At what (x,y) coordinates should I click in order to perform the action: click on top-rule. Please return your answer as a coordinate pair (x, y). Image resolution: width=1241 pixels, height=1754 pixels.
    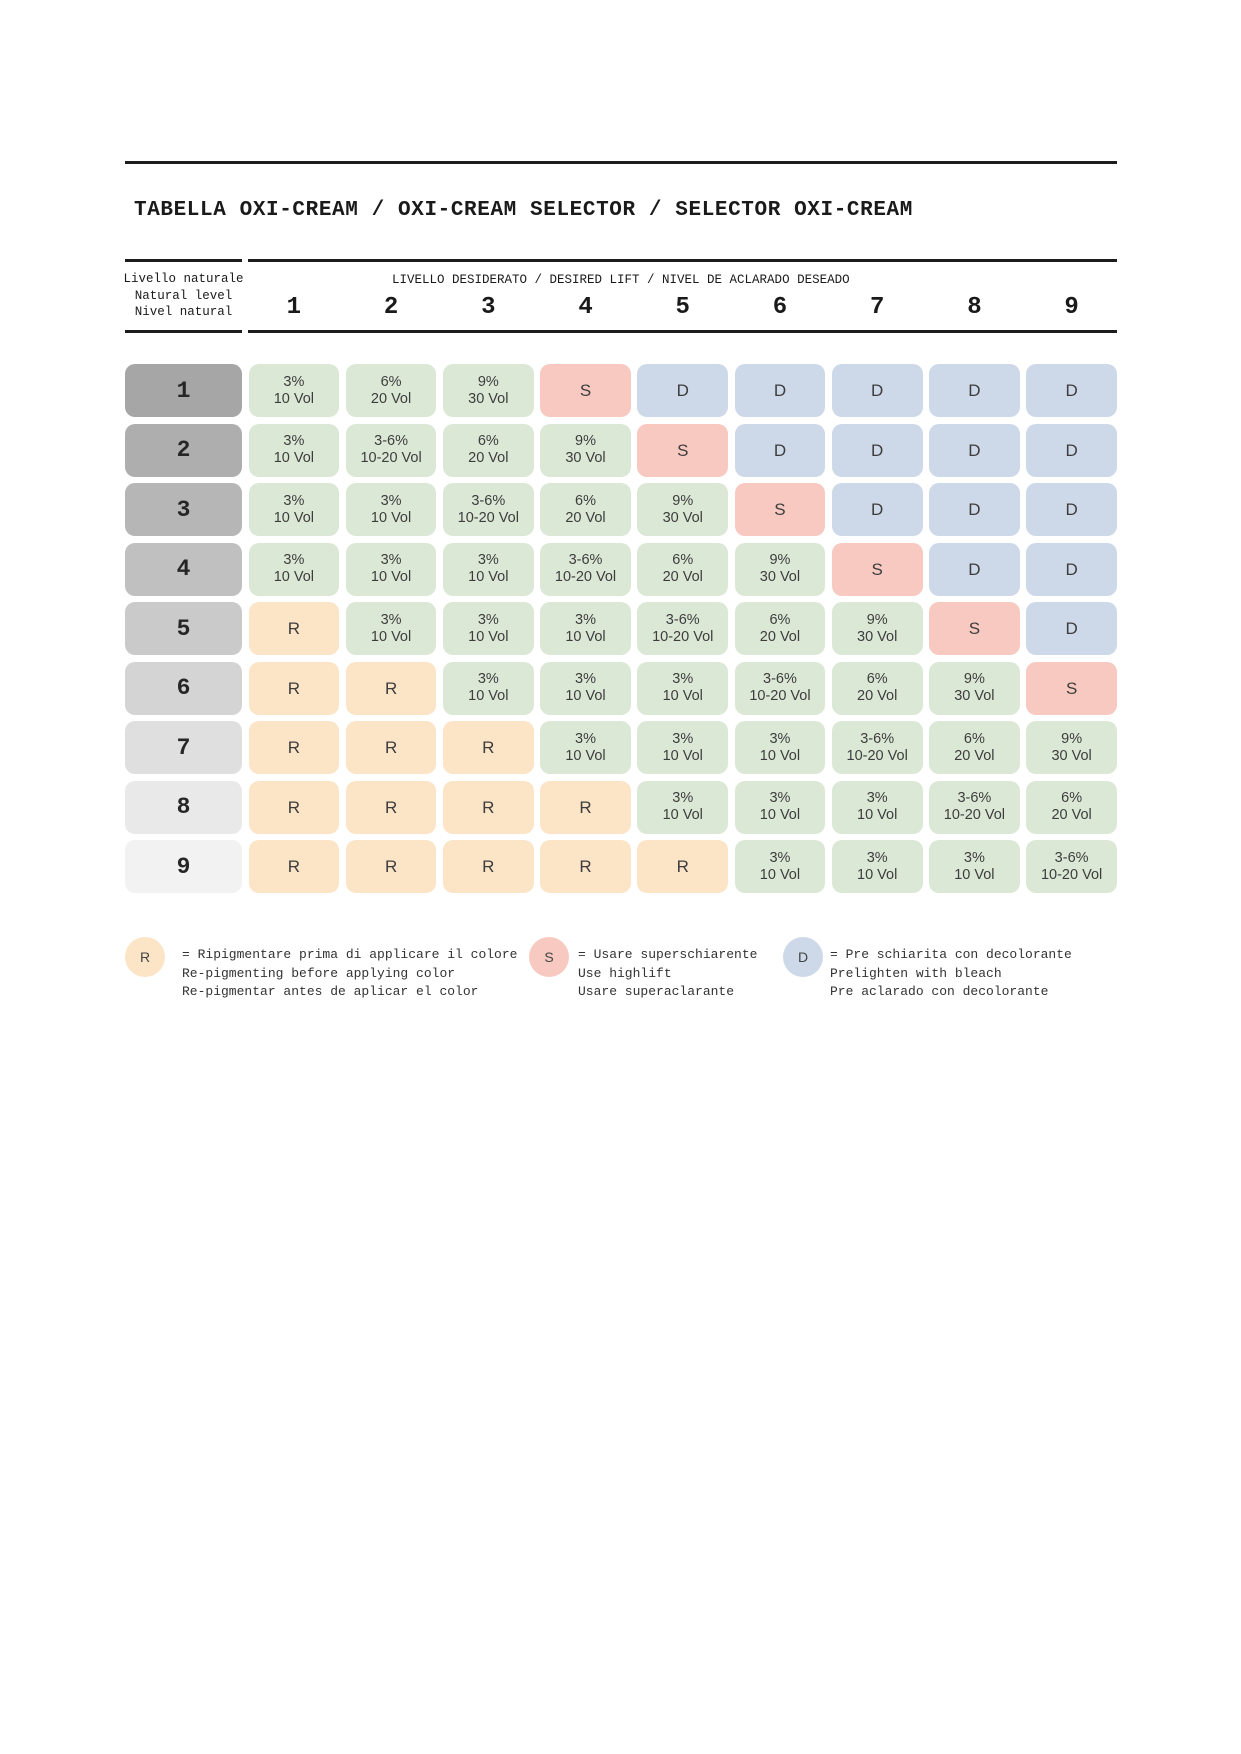
    Looking at the image, I should click on (621, 162).